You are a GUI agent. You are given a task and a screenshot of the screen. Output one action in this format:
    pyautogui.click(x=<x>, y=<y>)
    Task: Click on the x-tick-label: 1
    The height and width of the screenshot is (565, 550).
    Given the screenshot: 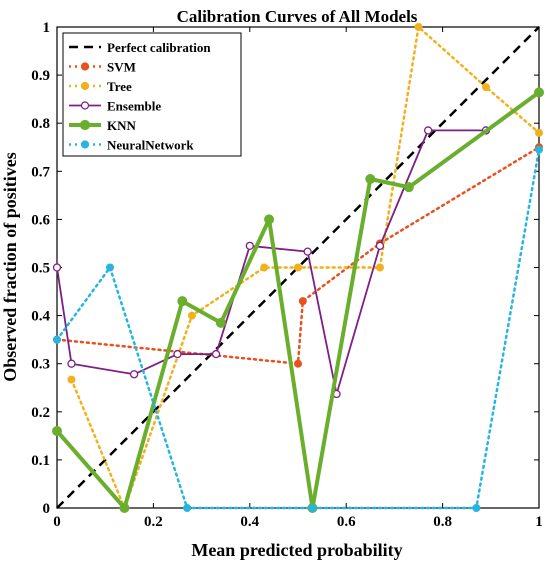 What is the action you would take?
    pyautogui.click(x=539, y=522)
    